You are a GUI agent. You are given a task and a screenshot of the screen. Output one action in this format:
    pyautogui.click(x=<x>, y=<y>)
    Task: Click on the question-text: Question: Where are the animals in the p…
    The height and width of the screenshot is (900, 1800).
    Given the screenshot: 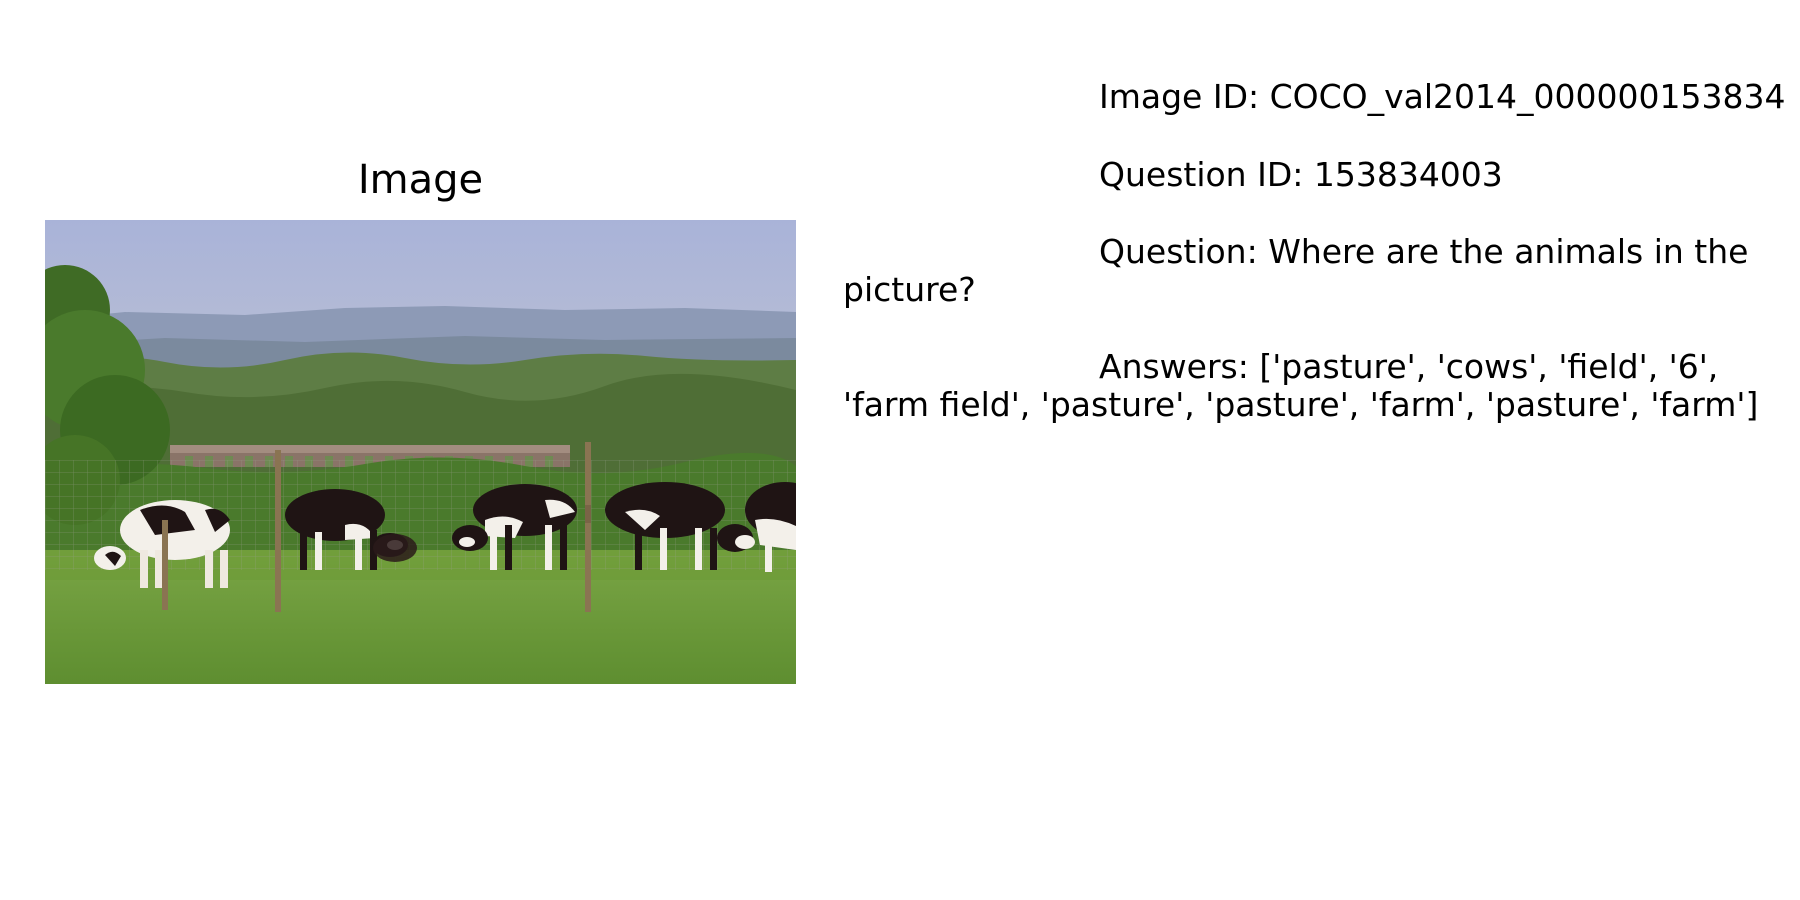 What is the action you would take?
    pyautogui.click(x=1296, y=270)
    